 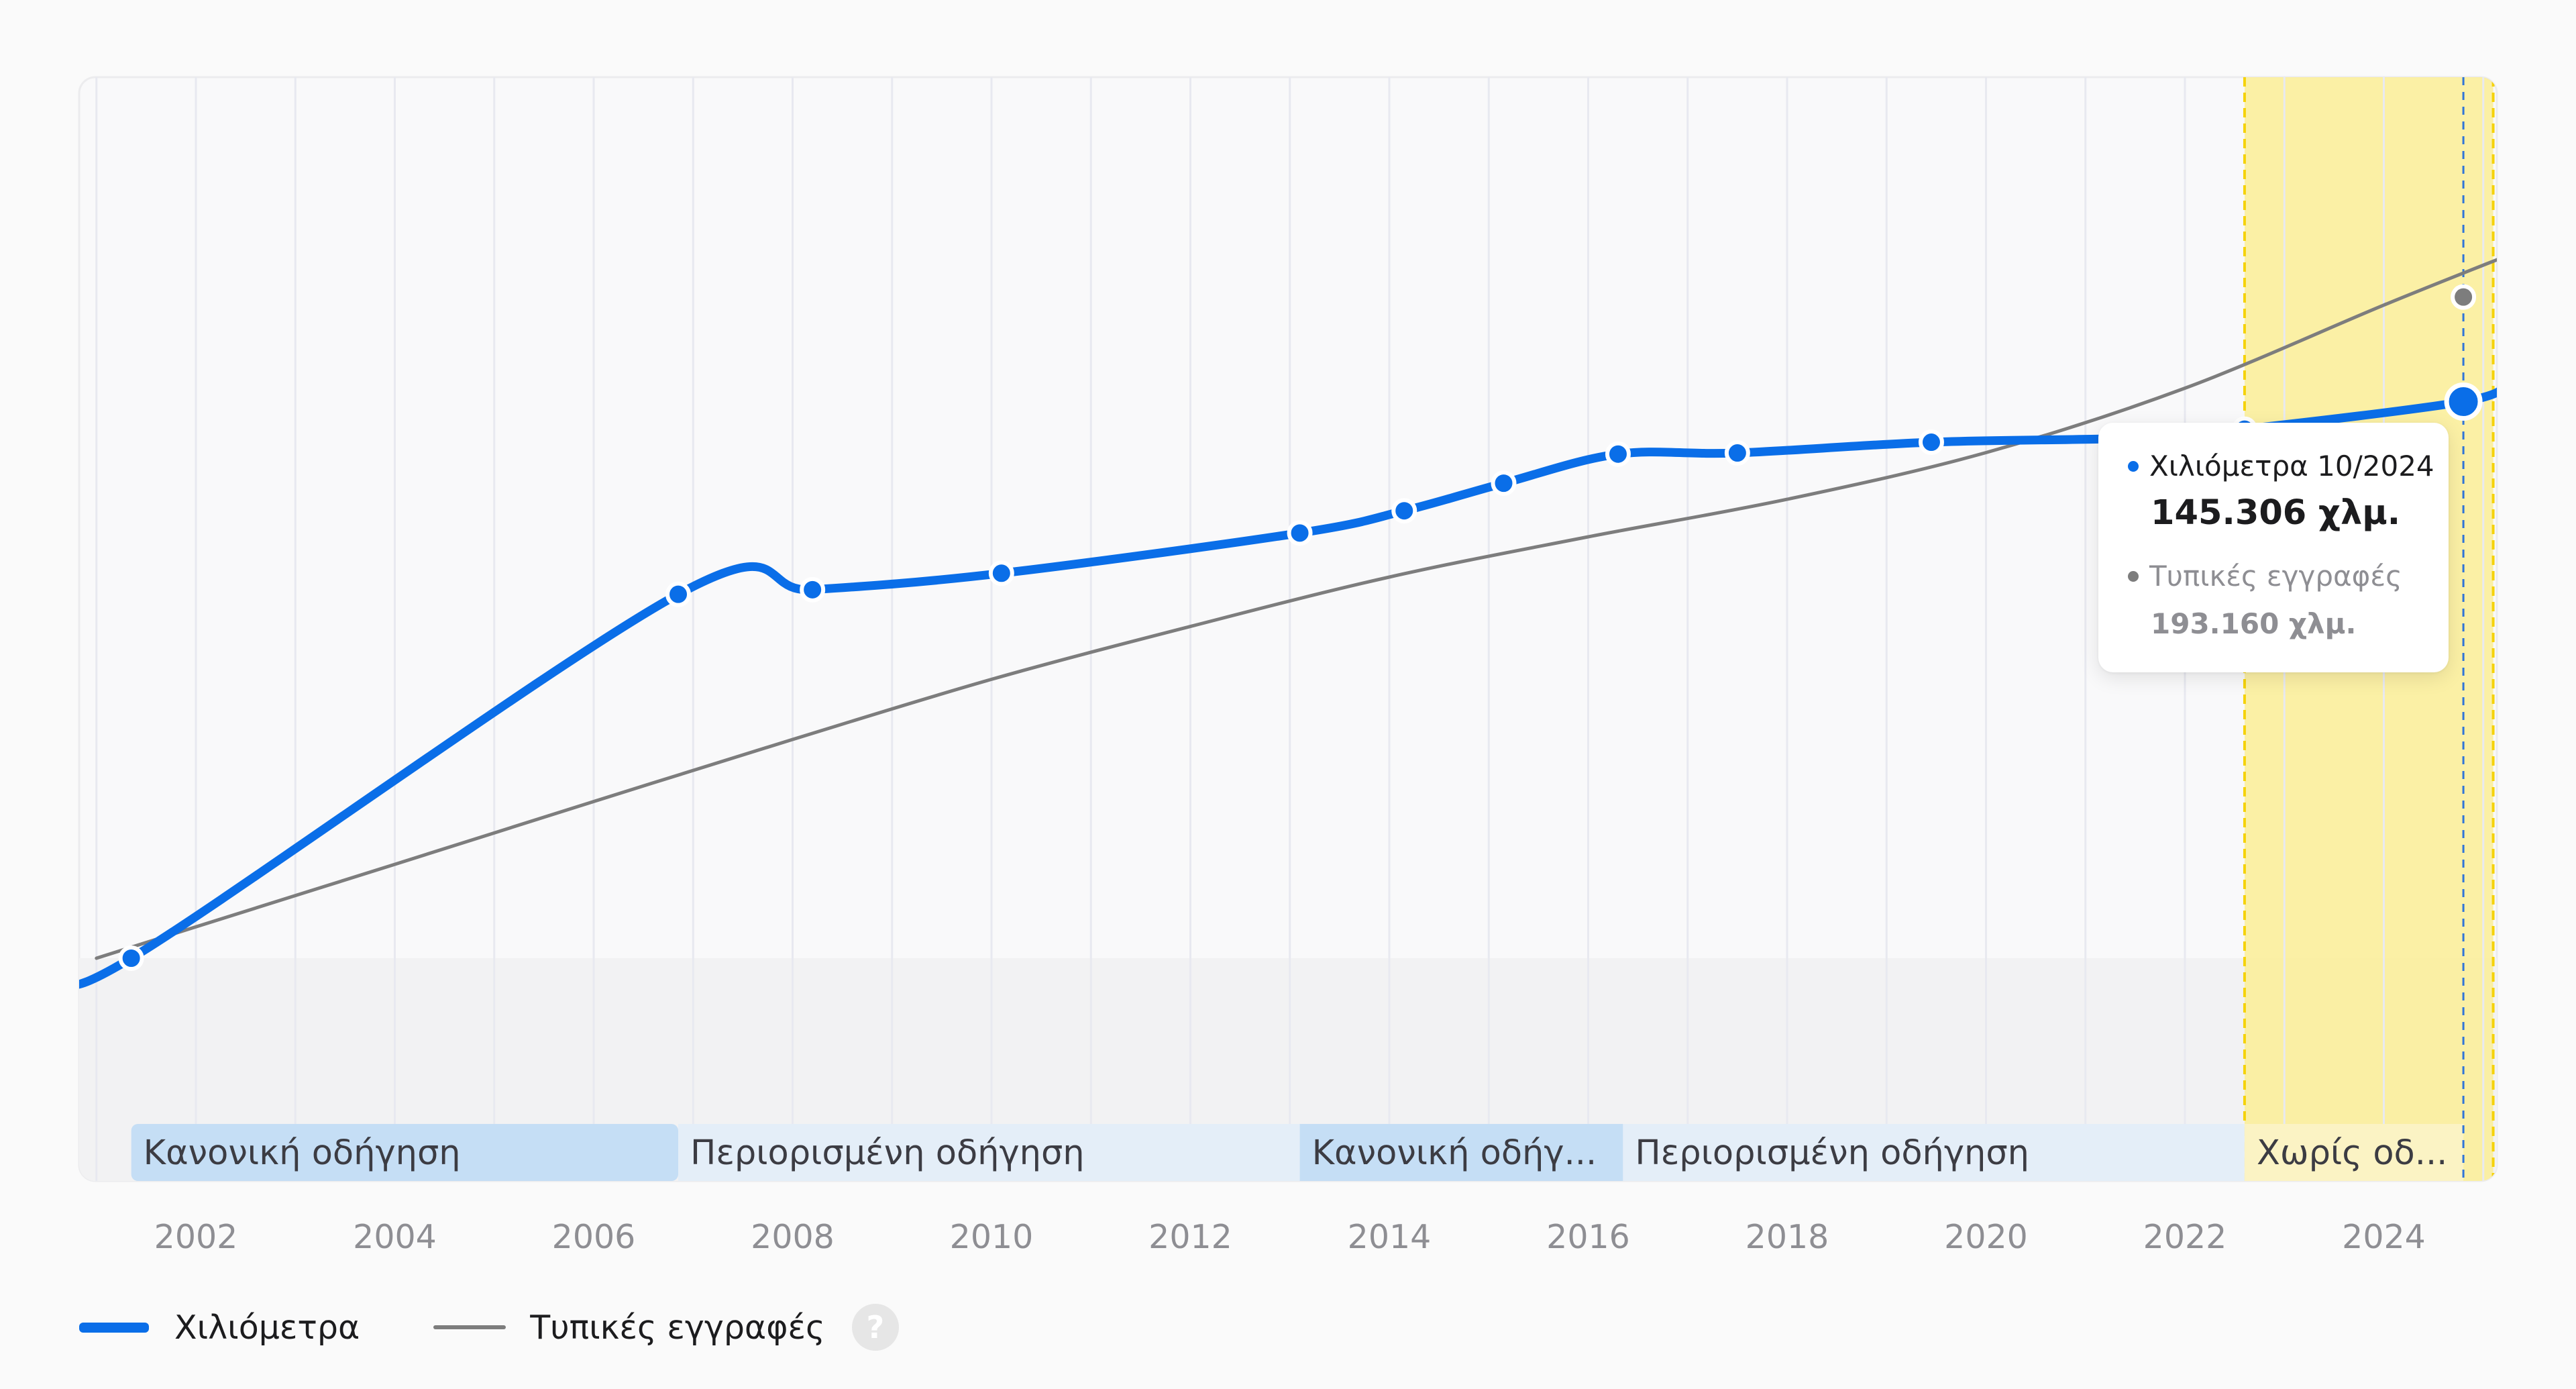 I want to click on tooltip-secondary-value: 193.160 χλμ., so click(x=2254, y=624).